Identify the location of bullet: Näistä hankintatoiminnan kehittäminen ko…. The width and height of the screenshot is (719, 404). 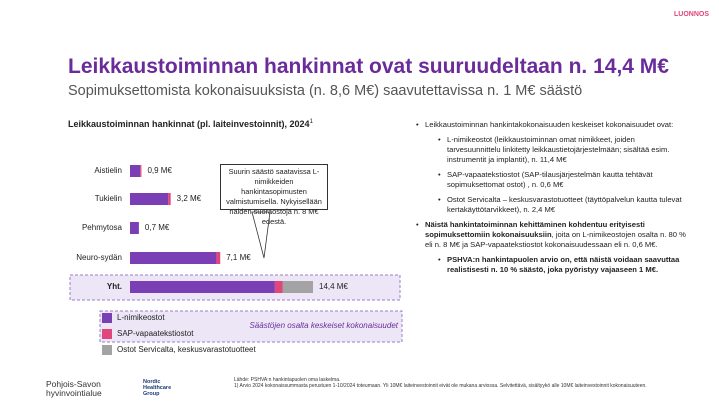
(553, 235).